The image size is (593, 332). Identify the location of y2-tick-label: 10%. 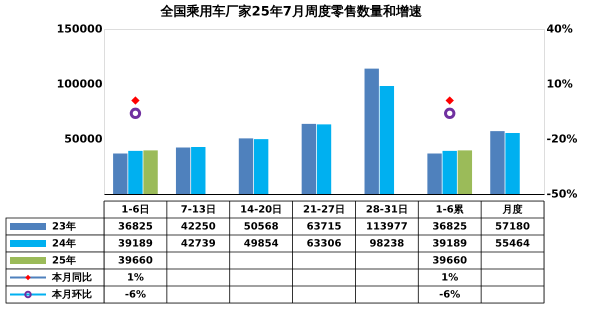
(559, 84).